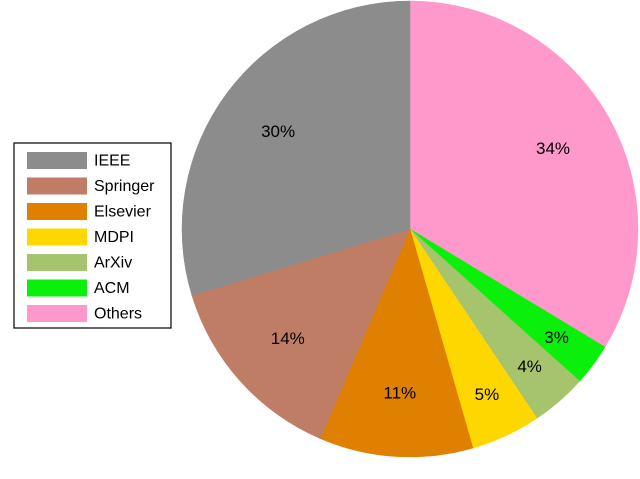 The width and height of the screenshot is (640, 479). Describe the element at coordinates (112, 288) in the screenshot. I see `legend-label-acm: ACM` at that location.